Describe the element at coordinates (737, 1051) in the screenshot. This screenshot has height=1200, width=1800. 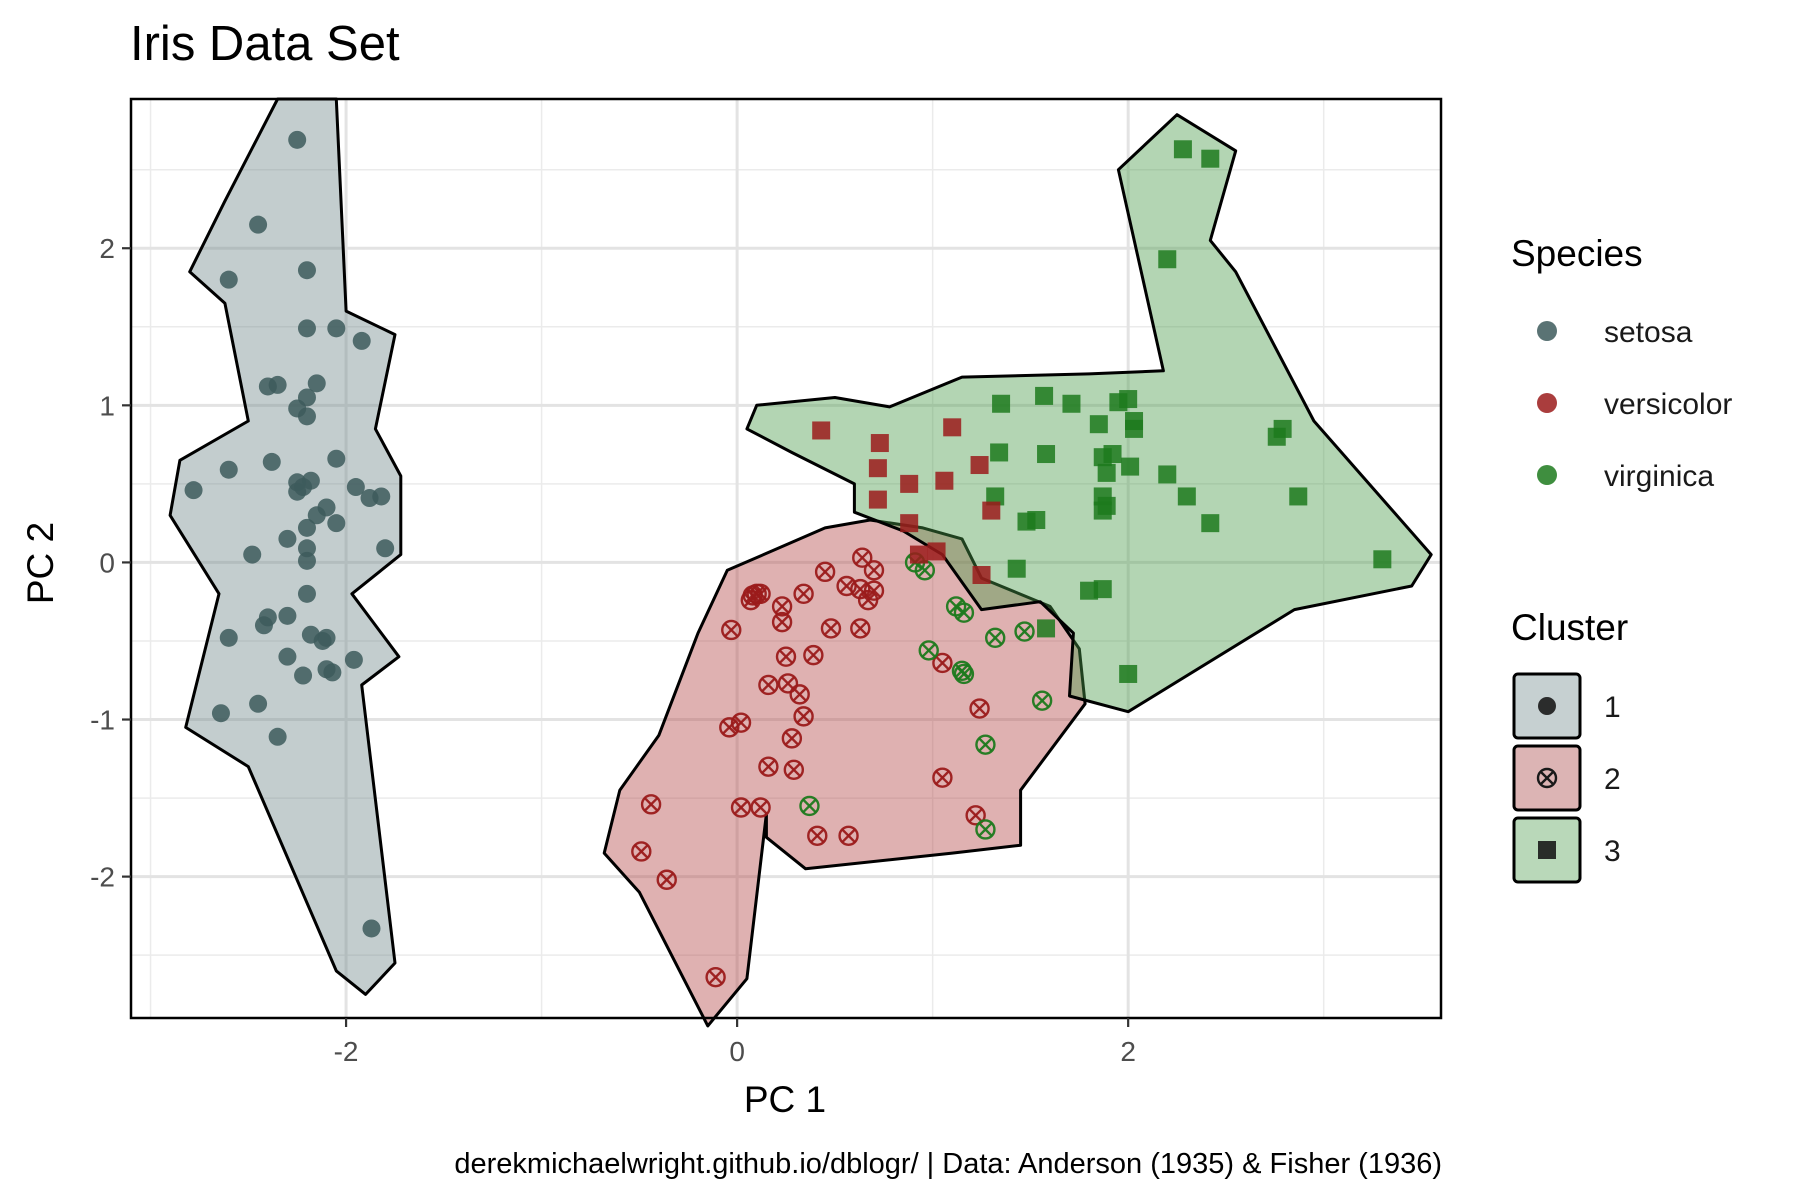
I see `x-tick-label: 0` at that location.